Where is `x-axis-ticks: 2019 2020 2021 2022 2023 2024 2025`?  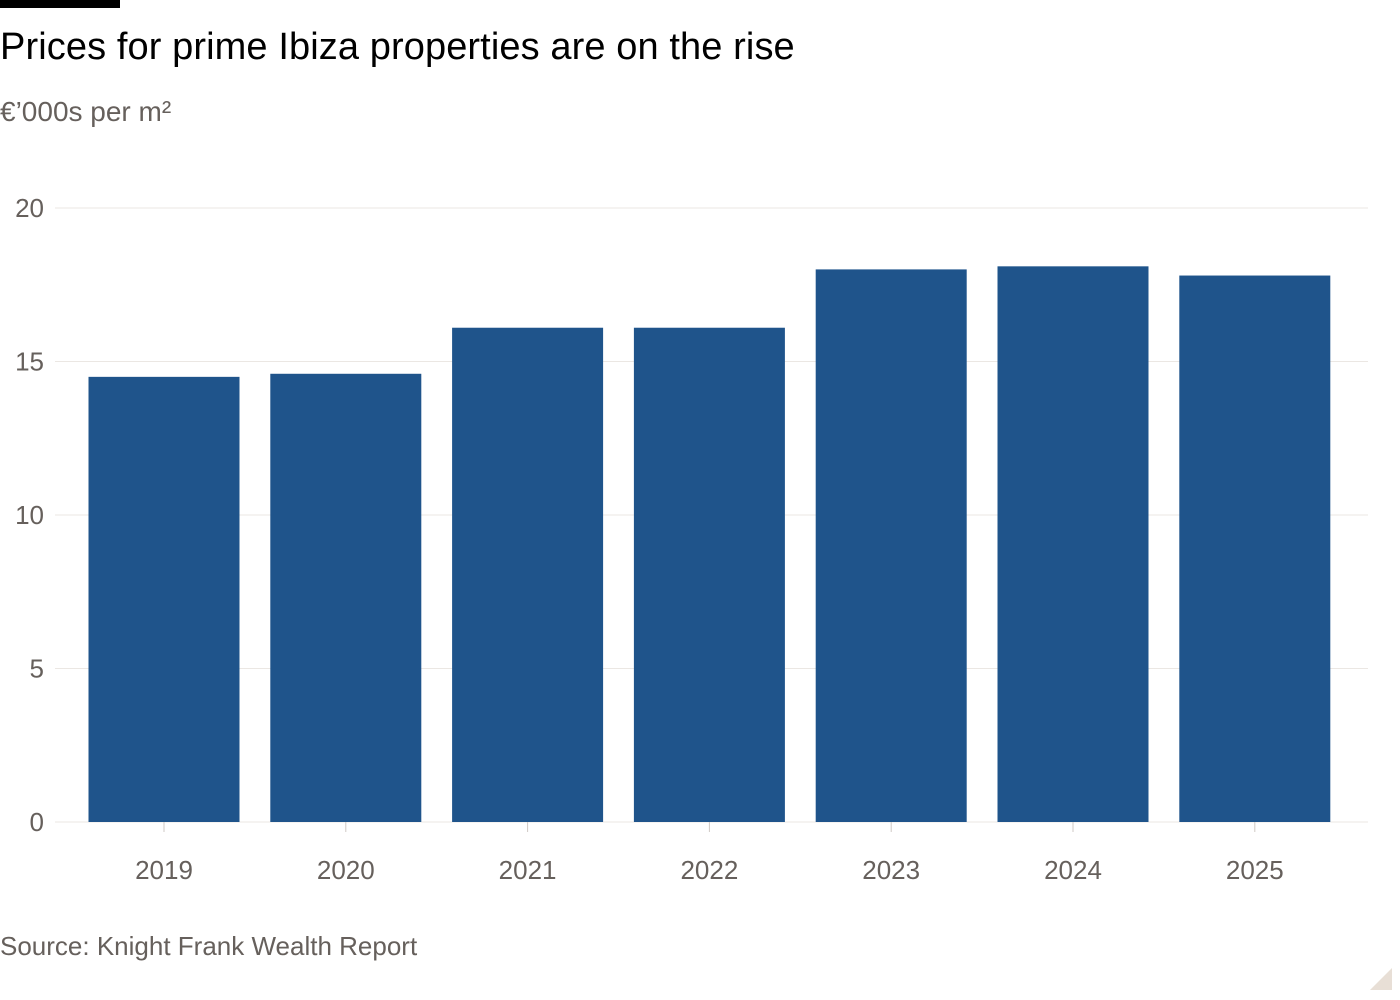
x-axis-ticks: 2019 2020 2021 2022 2023 2024 2025 is located at coordinates (709, 853).